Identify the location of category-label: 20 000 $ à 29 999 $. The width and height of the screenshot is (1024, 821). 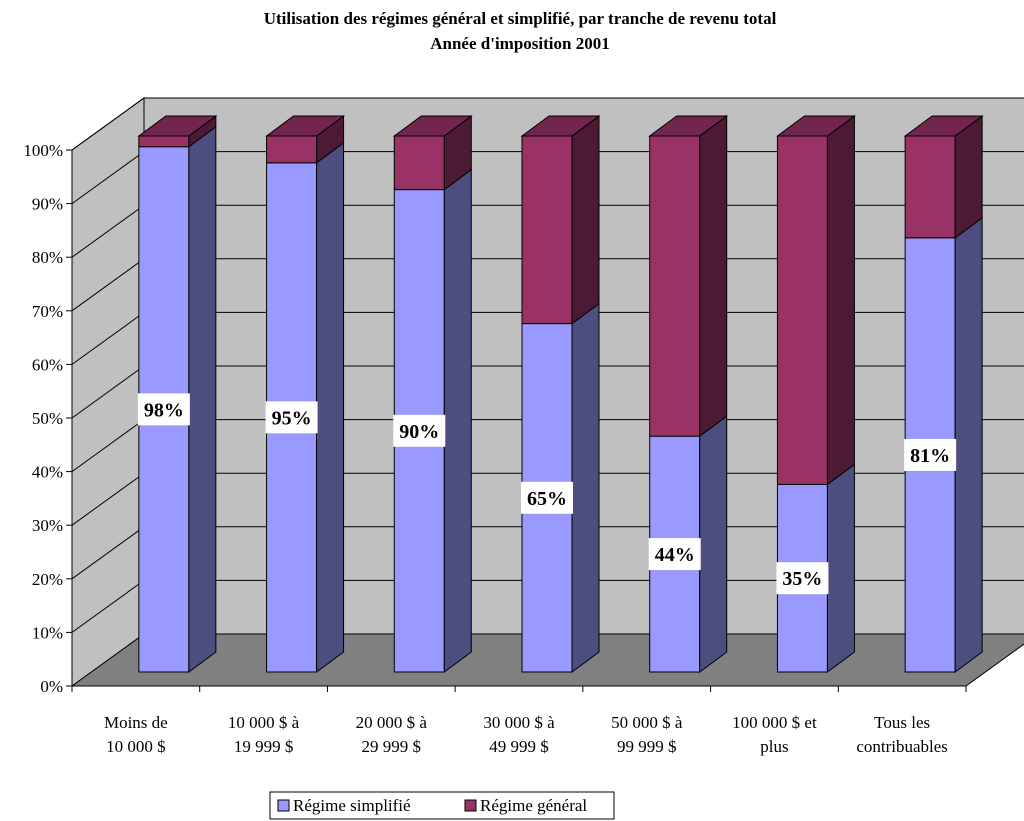
(392, 734).